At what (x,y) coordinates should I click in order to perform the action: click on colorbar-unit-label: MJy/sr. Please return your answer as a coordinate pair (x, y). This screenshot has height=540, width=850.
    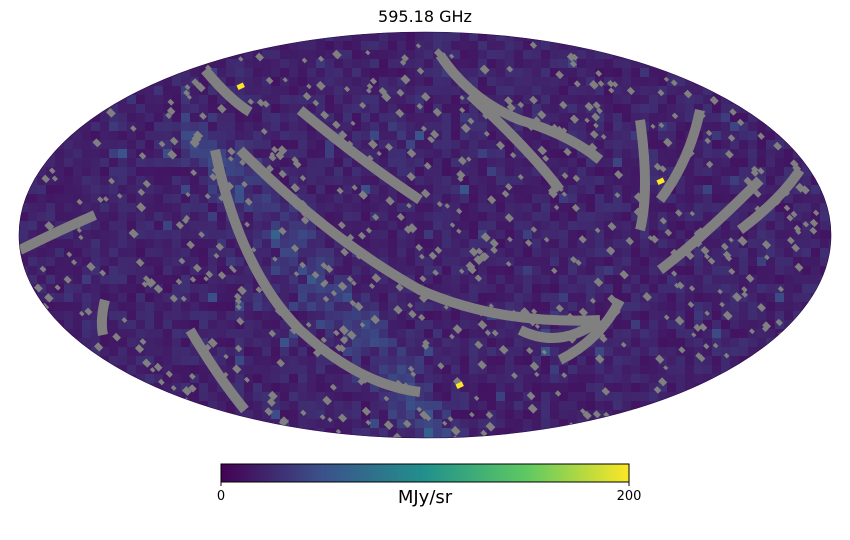
    Looking at the image, I should click on (425, 497).